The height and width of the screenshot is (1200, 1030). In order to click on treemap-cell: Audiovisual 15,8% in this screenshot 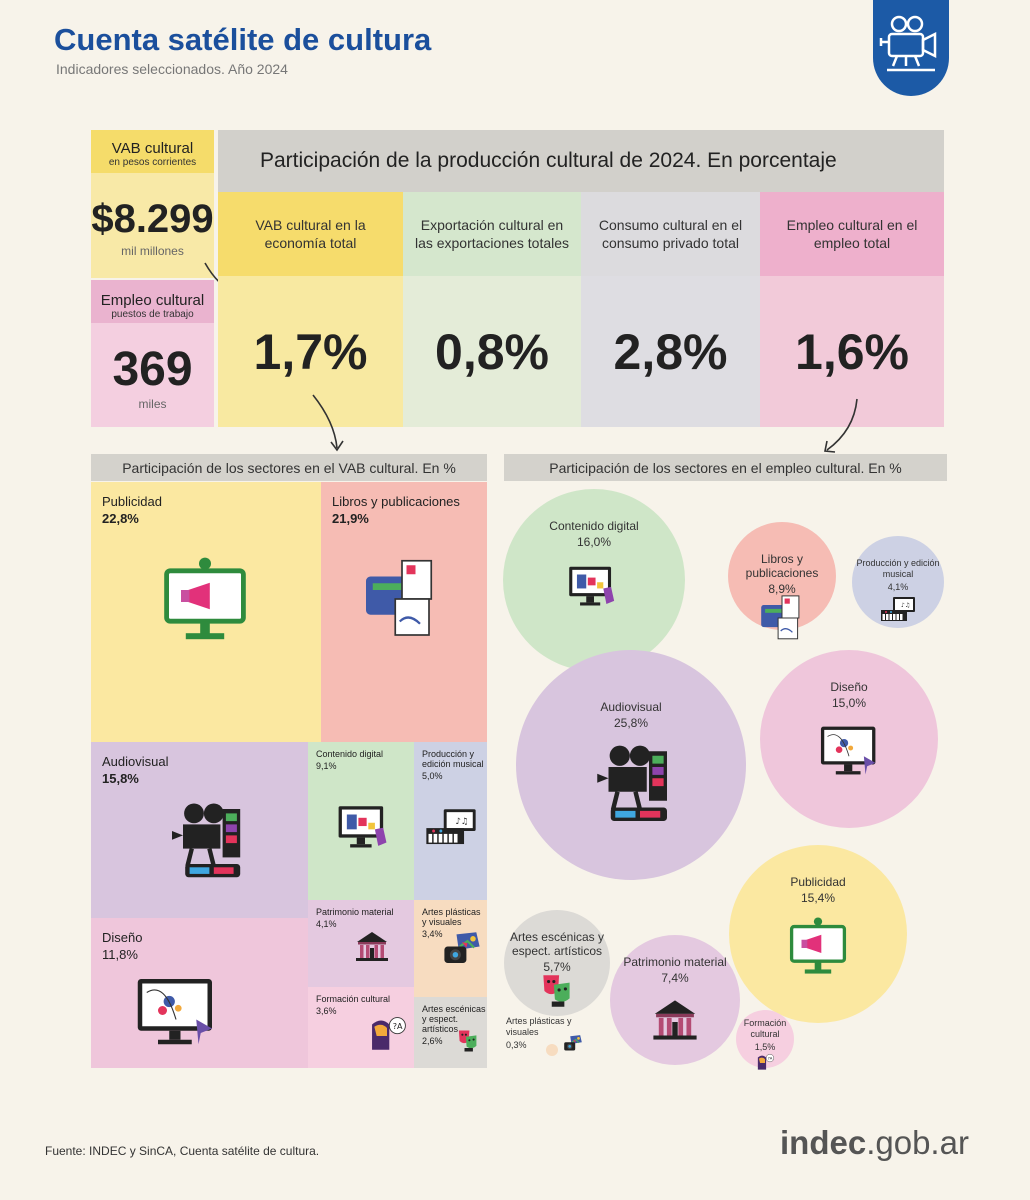, I will do `click(199, 830)`.